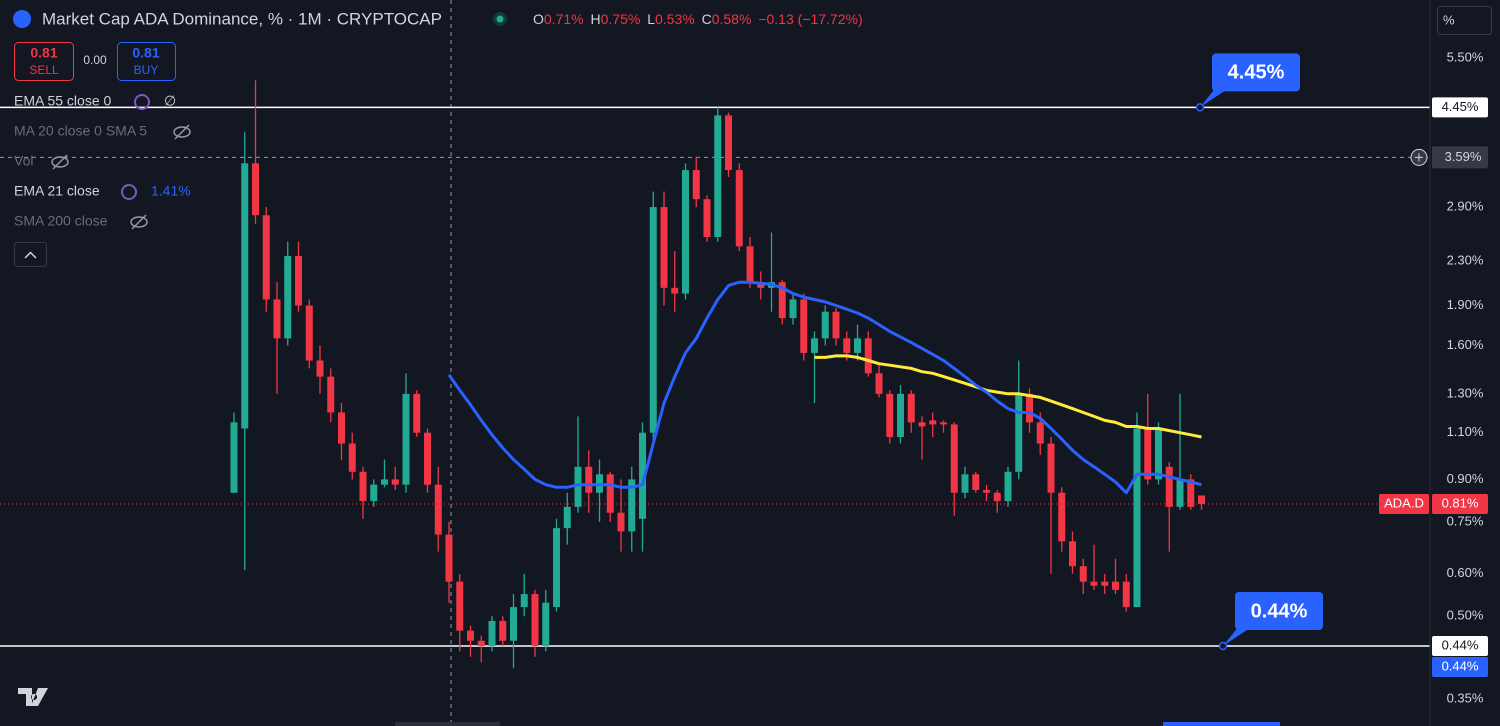  Describe the element at coordinates (1460, 502) in the screenshot. I see `axis-label: 0.81%` at that location.